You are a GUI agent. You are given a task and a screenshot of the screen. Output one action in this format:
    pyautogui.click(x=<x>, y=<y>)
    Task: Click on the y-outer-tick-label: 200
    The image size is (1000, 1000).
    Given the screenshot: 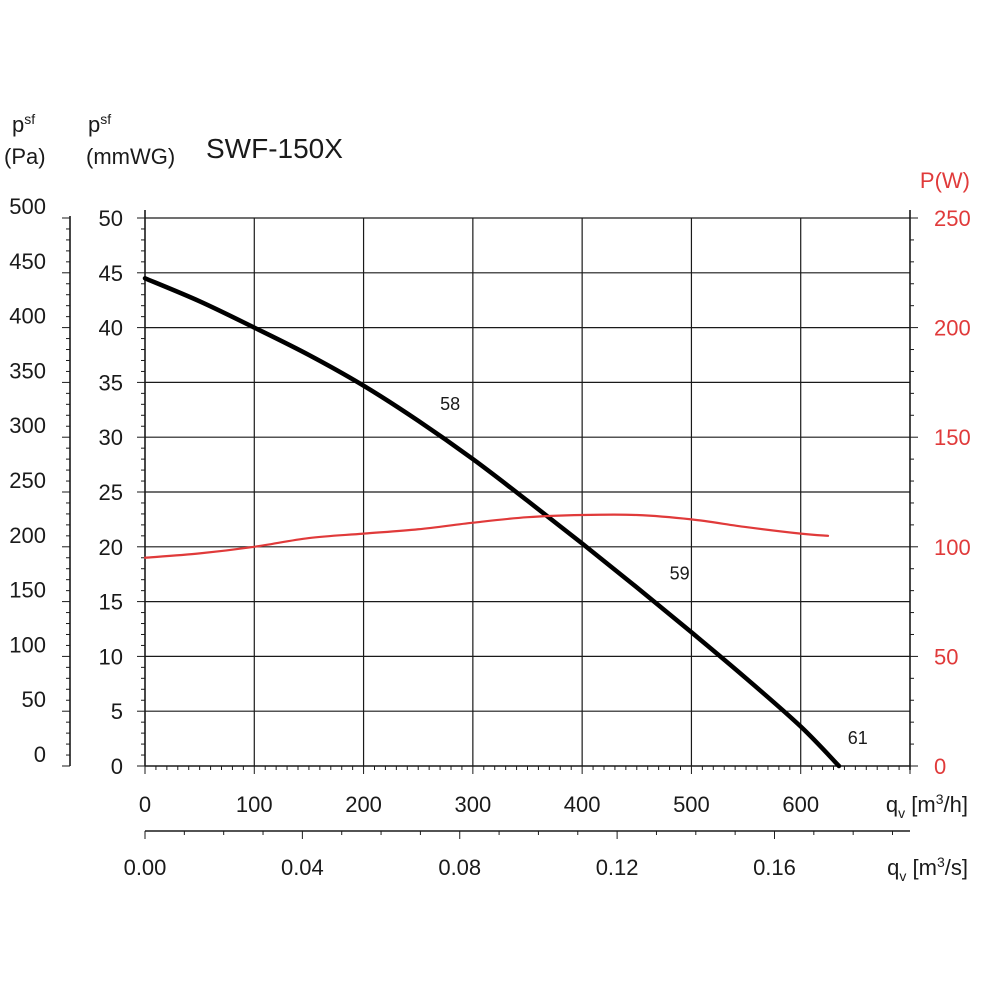 What is the action you would take?
    pyautogui.click(x=27, y=535)
    